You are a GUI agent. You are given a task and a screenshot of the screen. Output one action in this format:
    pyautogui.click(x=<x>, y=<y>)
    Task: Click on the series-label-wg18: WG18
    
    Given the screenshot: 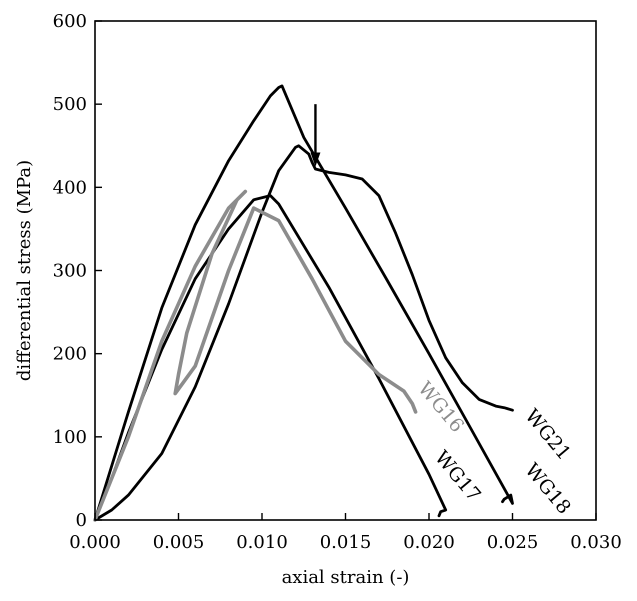 What is the action you would take?
    pyautogui.click(x=547, y=488)
    